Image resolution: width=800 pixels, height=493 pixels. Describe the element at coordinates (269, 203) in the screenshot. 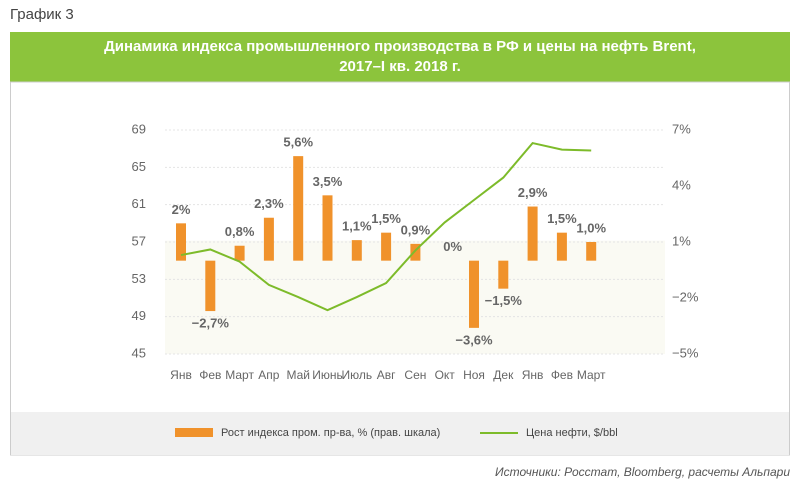

I see `data-label: 2,3%` at that location.